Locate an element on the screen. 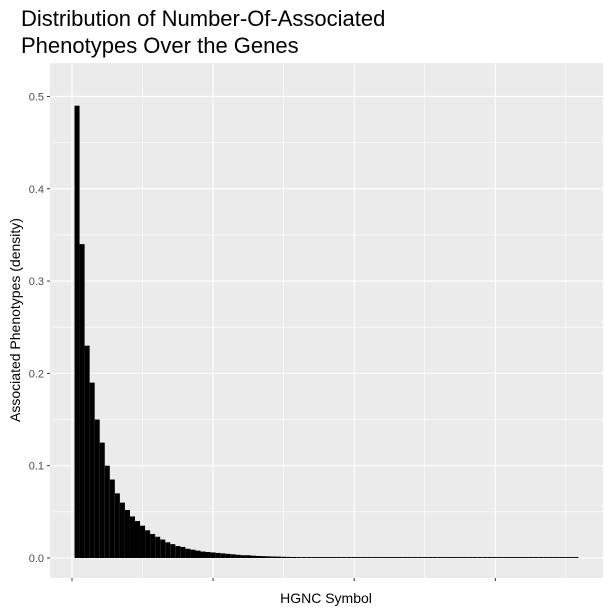 This screenshot has height=612, width=612. y-axis-title: Associated Phenotypes (density) is located at coordinates (15, 320).